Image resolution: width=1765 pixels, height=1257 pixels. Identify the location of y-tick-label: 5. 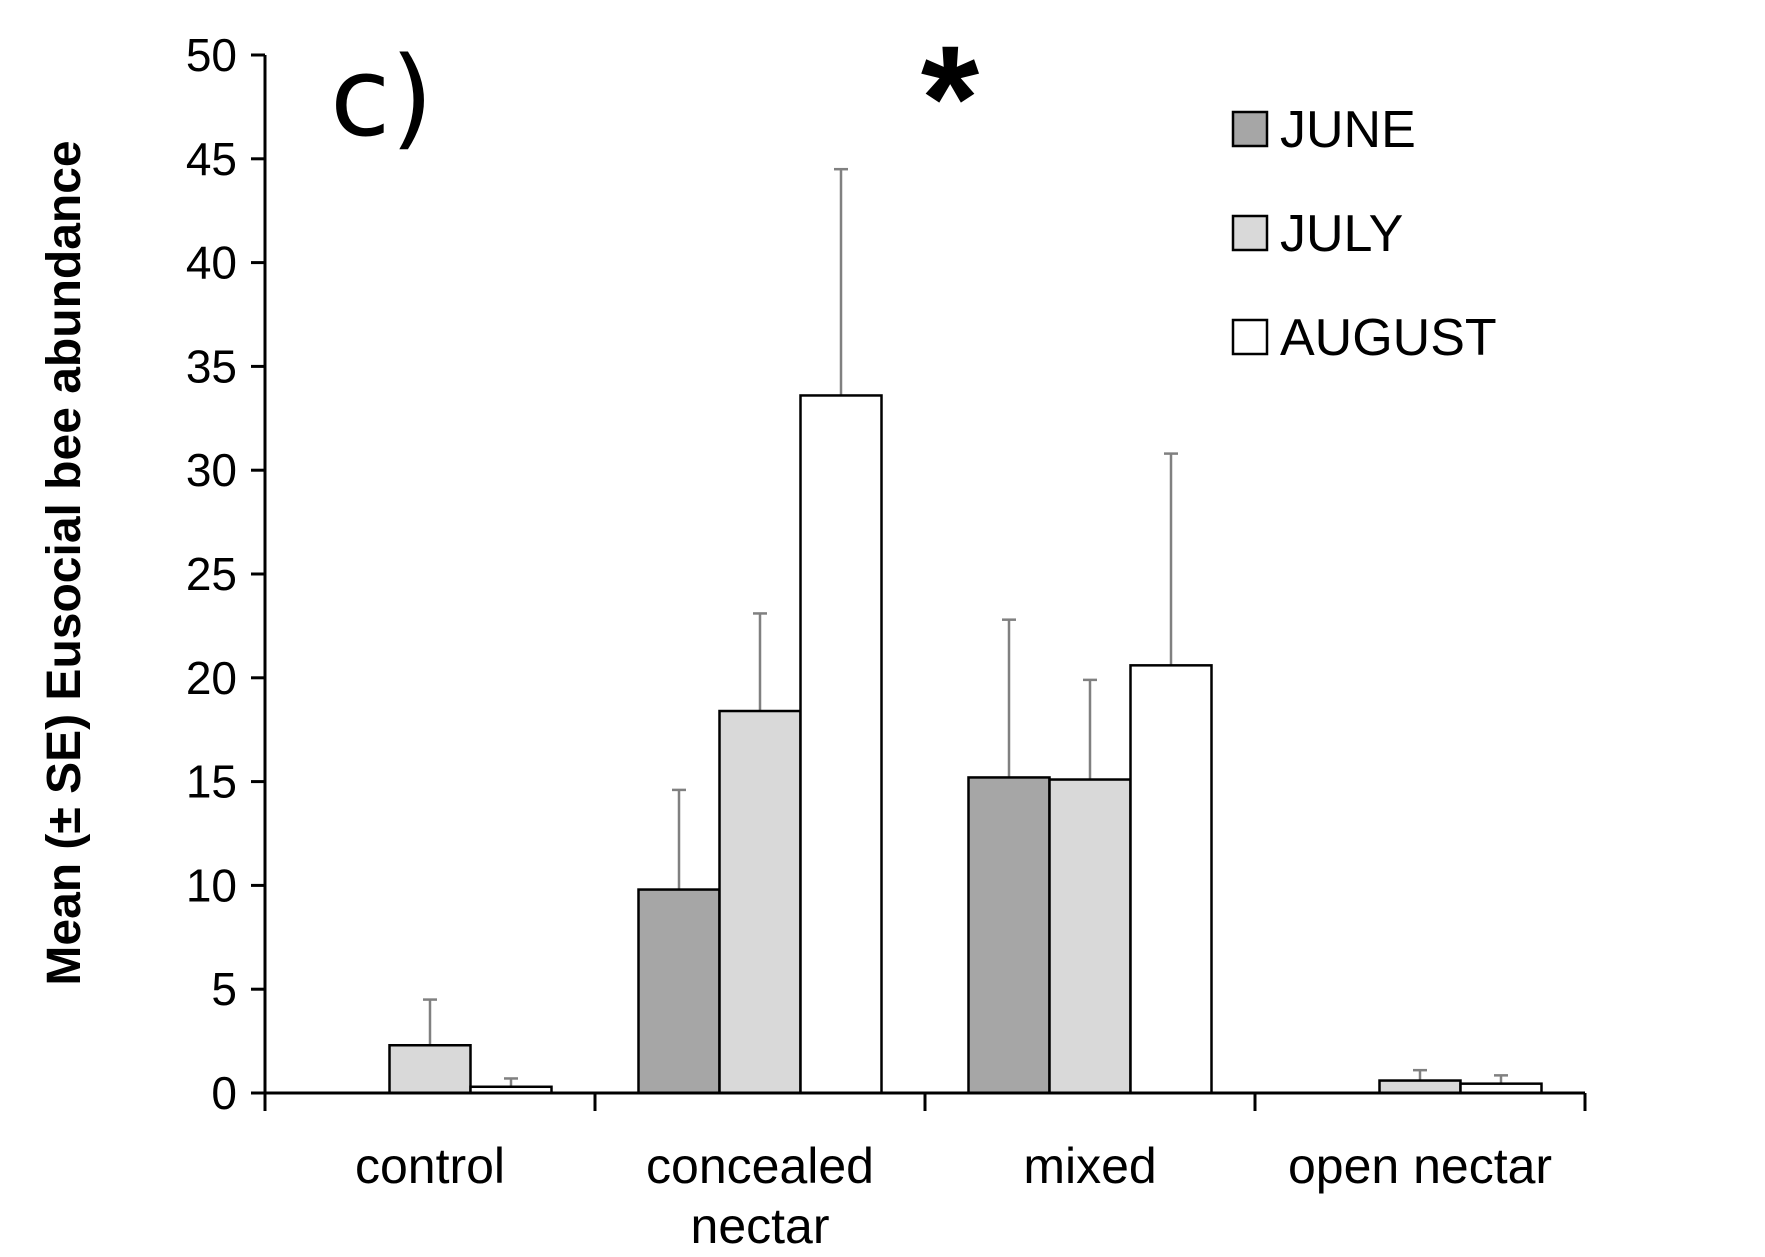
(224, 989).